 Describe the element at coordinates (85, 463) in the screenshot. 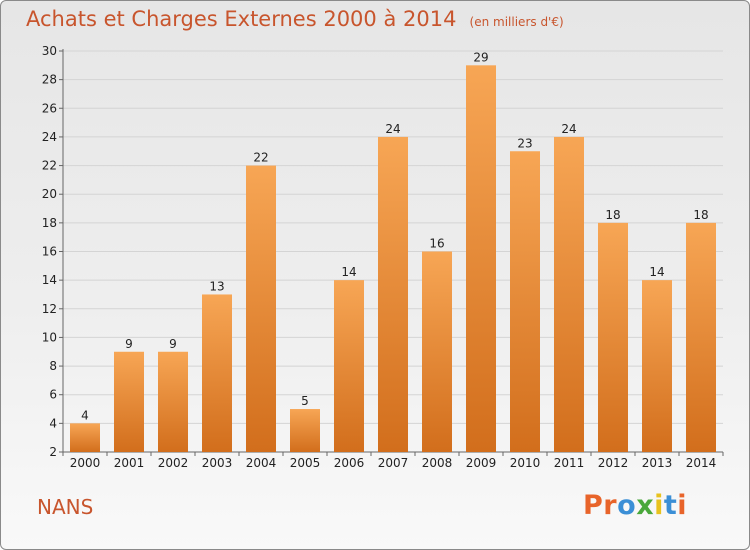

I see `x-tick-label: 2000` at that location.